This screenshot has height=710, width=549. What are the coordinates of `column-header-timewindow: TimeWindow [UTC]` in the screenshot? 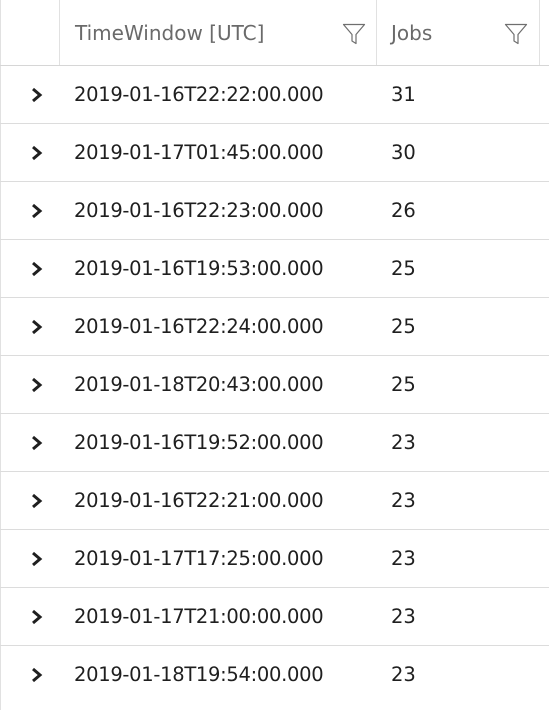 It's located at (218, 32).